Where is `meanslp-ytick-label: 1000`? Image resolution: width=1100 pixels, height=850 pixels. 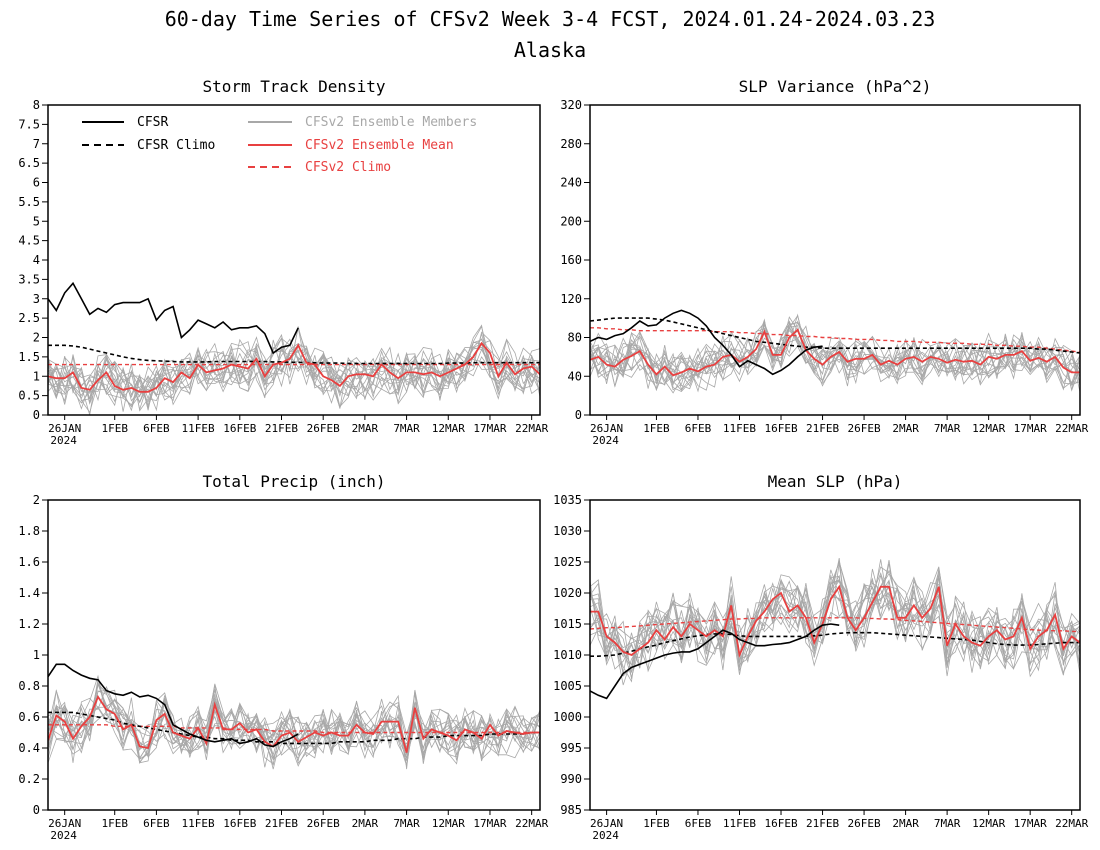
meanslp-ytick-label: 1000 is located at coordinates (567, 717).